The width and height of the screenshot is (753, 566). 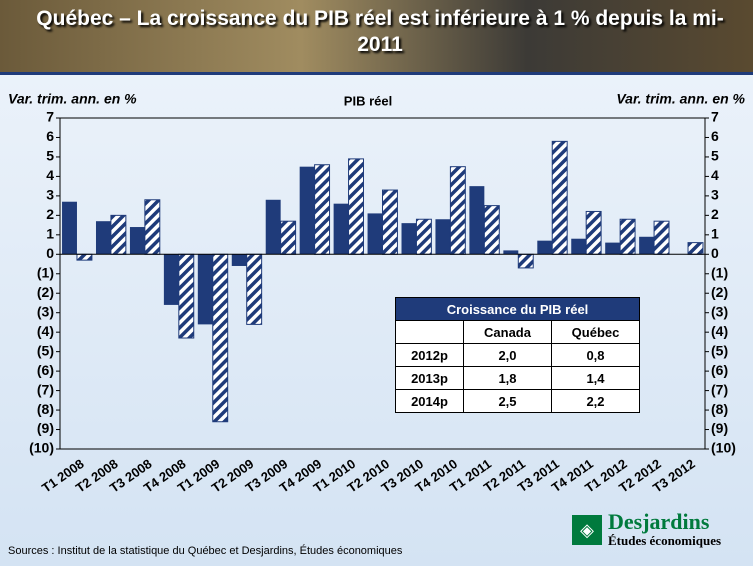 What do you see at coordinates (719, 331) in the screenshot?
I see `y2-tick-label: (4)` at bounding box center [719, 331].